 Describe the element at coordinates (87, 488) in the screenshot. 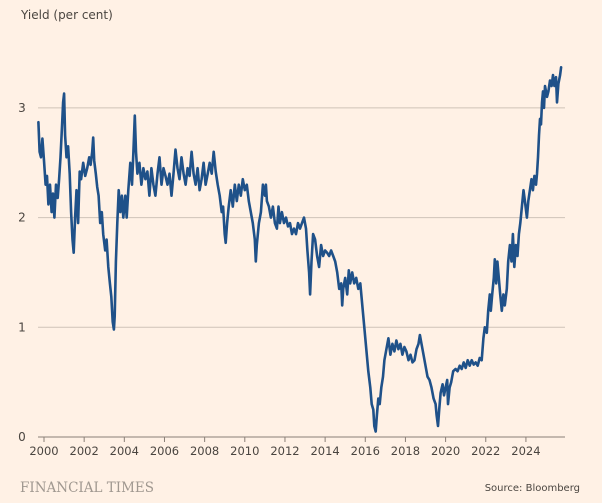

I see `ft-logo: FINANCIAL TIMES` at that location.